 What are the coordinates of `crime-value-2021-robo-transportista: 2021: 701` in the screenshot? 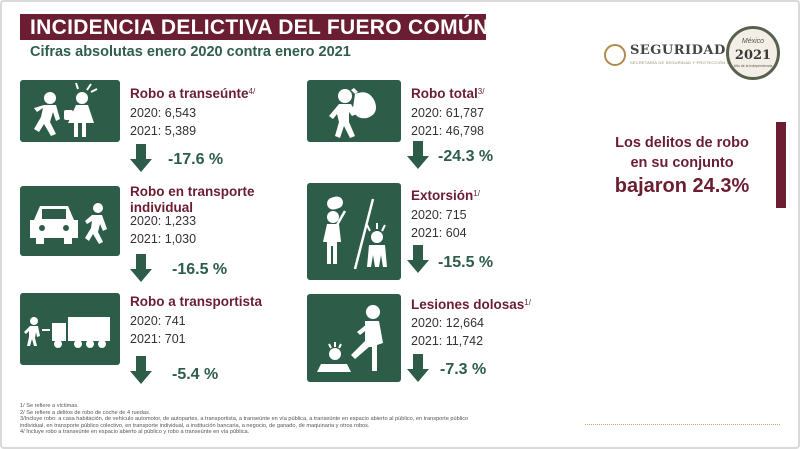 It's located at (158, 339).